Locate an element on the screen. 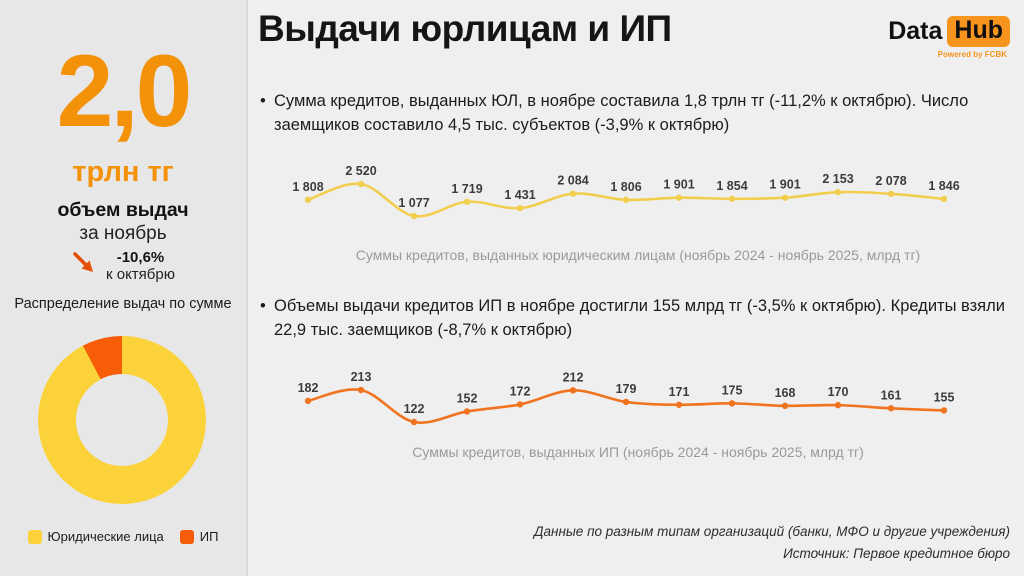 The height and width of the screenshot is (576, 1024). svg-text: 175 is located at coordinates (732, 390).